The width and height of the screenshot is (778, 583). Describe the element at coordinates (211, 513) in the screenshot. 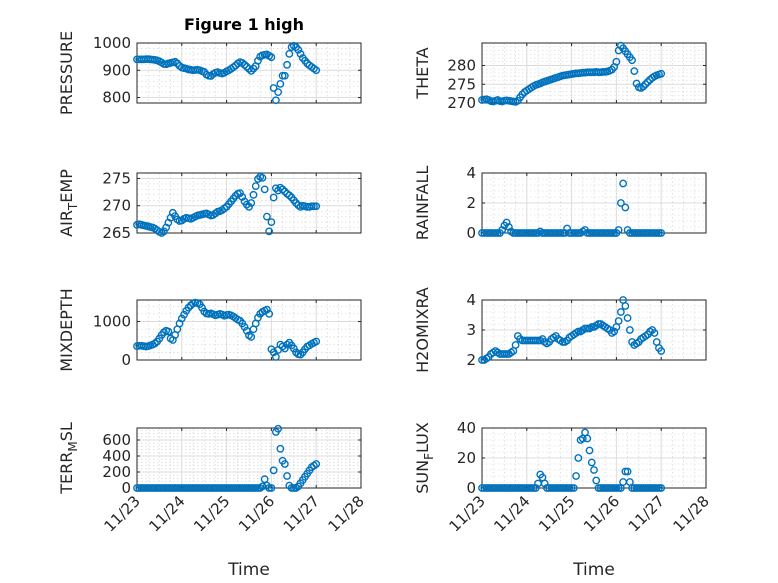

I see `x-tick-label: 11/25` at that location.